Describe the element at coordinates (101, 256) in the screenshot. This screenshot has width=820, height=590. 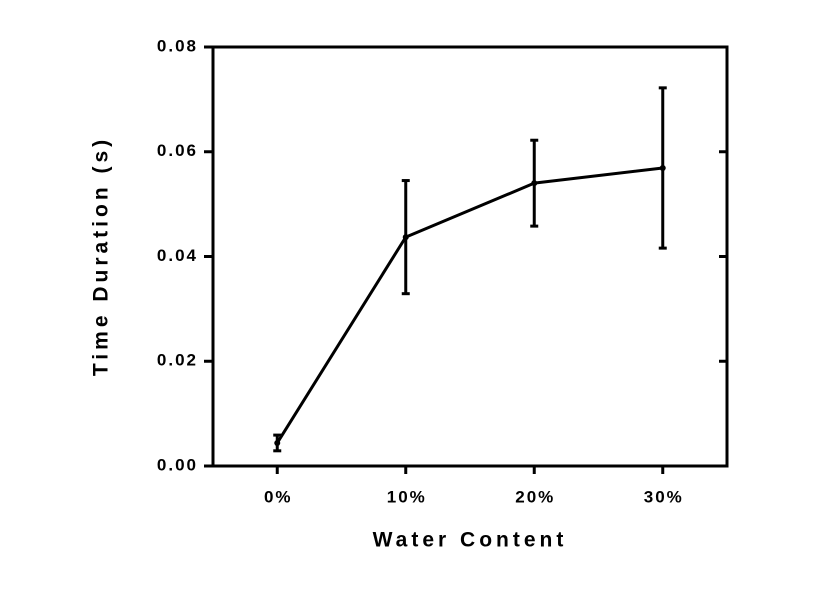
I see `y-axis-label: Time Duration (s)` at that location.